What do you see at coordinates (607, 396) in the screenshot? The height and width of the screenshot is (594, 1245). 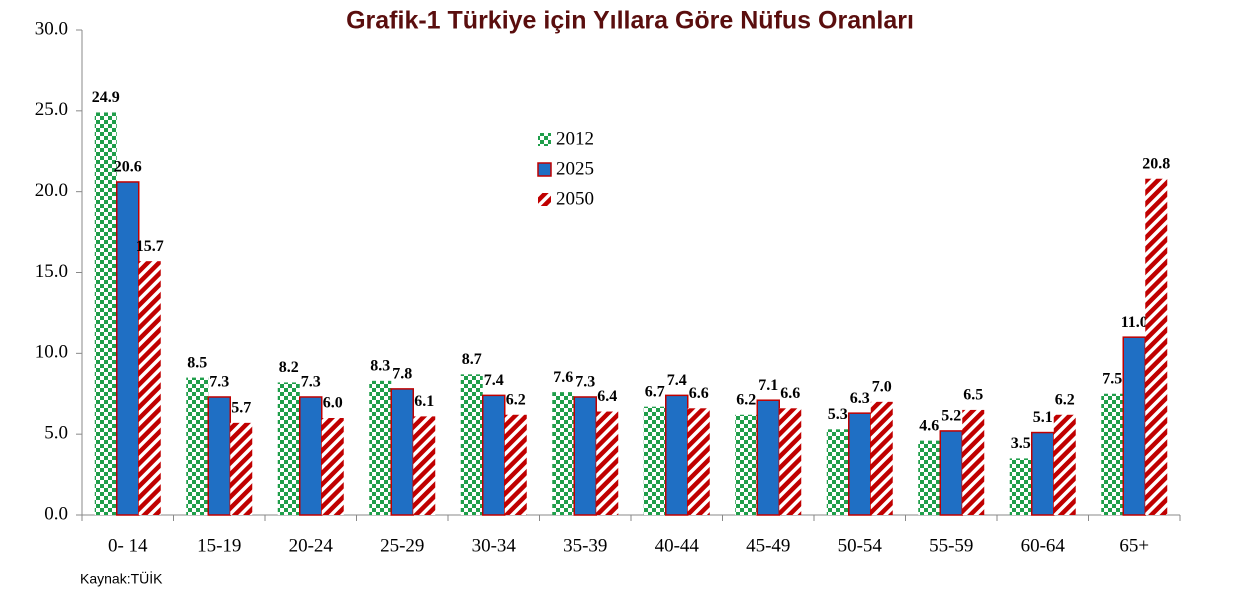 I see `value-label: 6.4` at bounding box center [607, 396].